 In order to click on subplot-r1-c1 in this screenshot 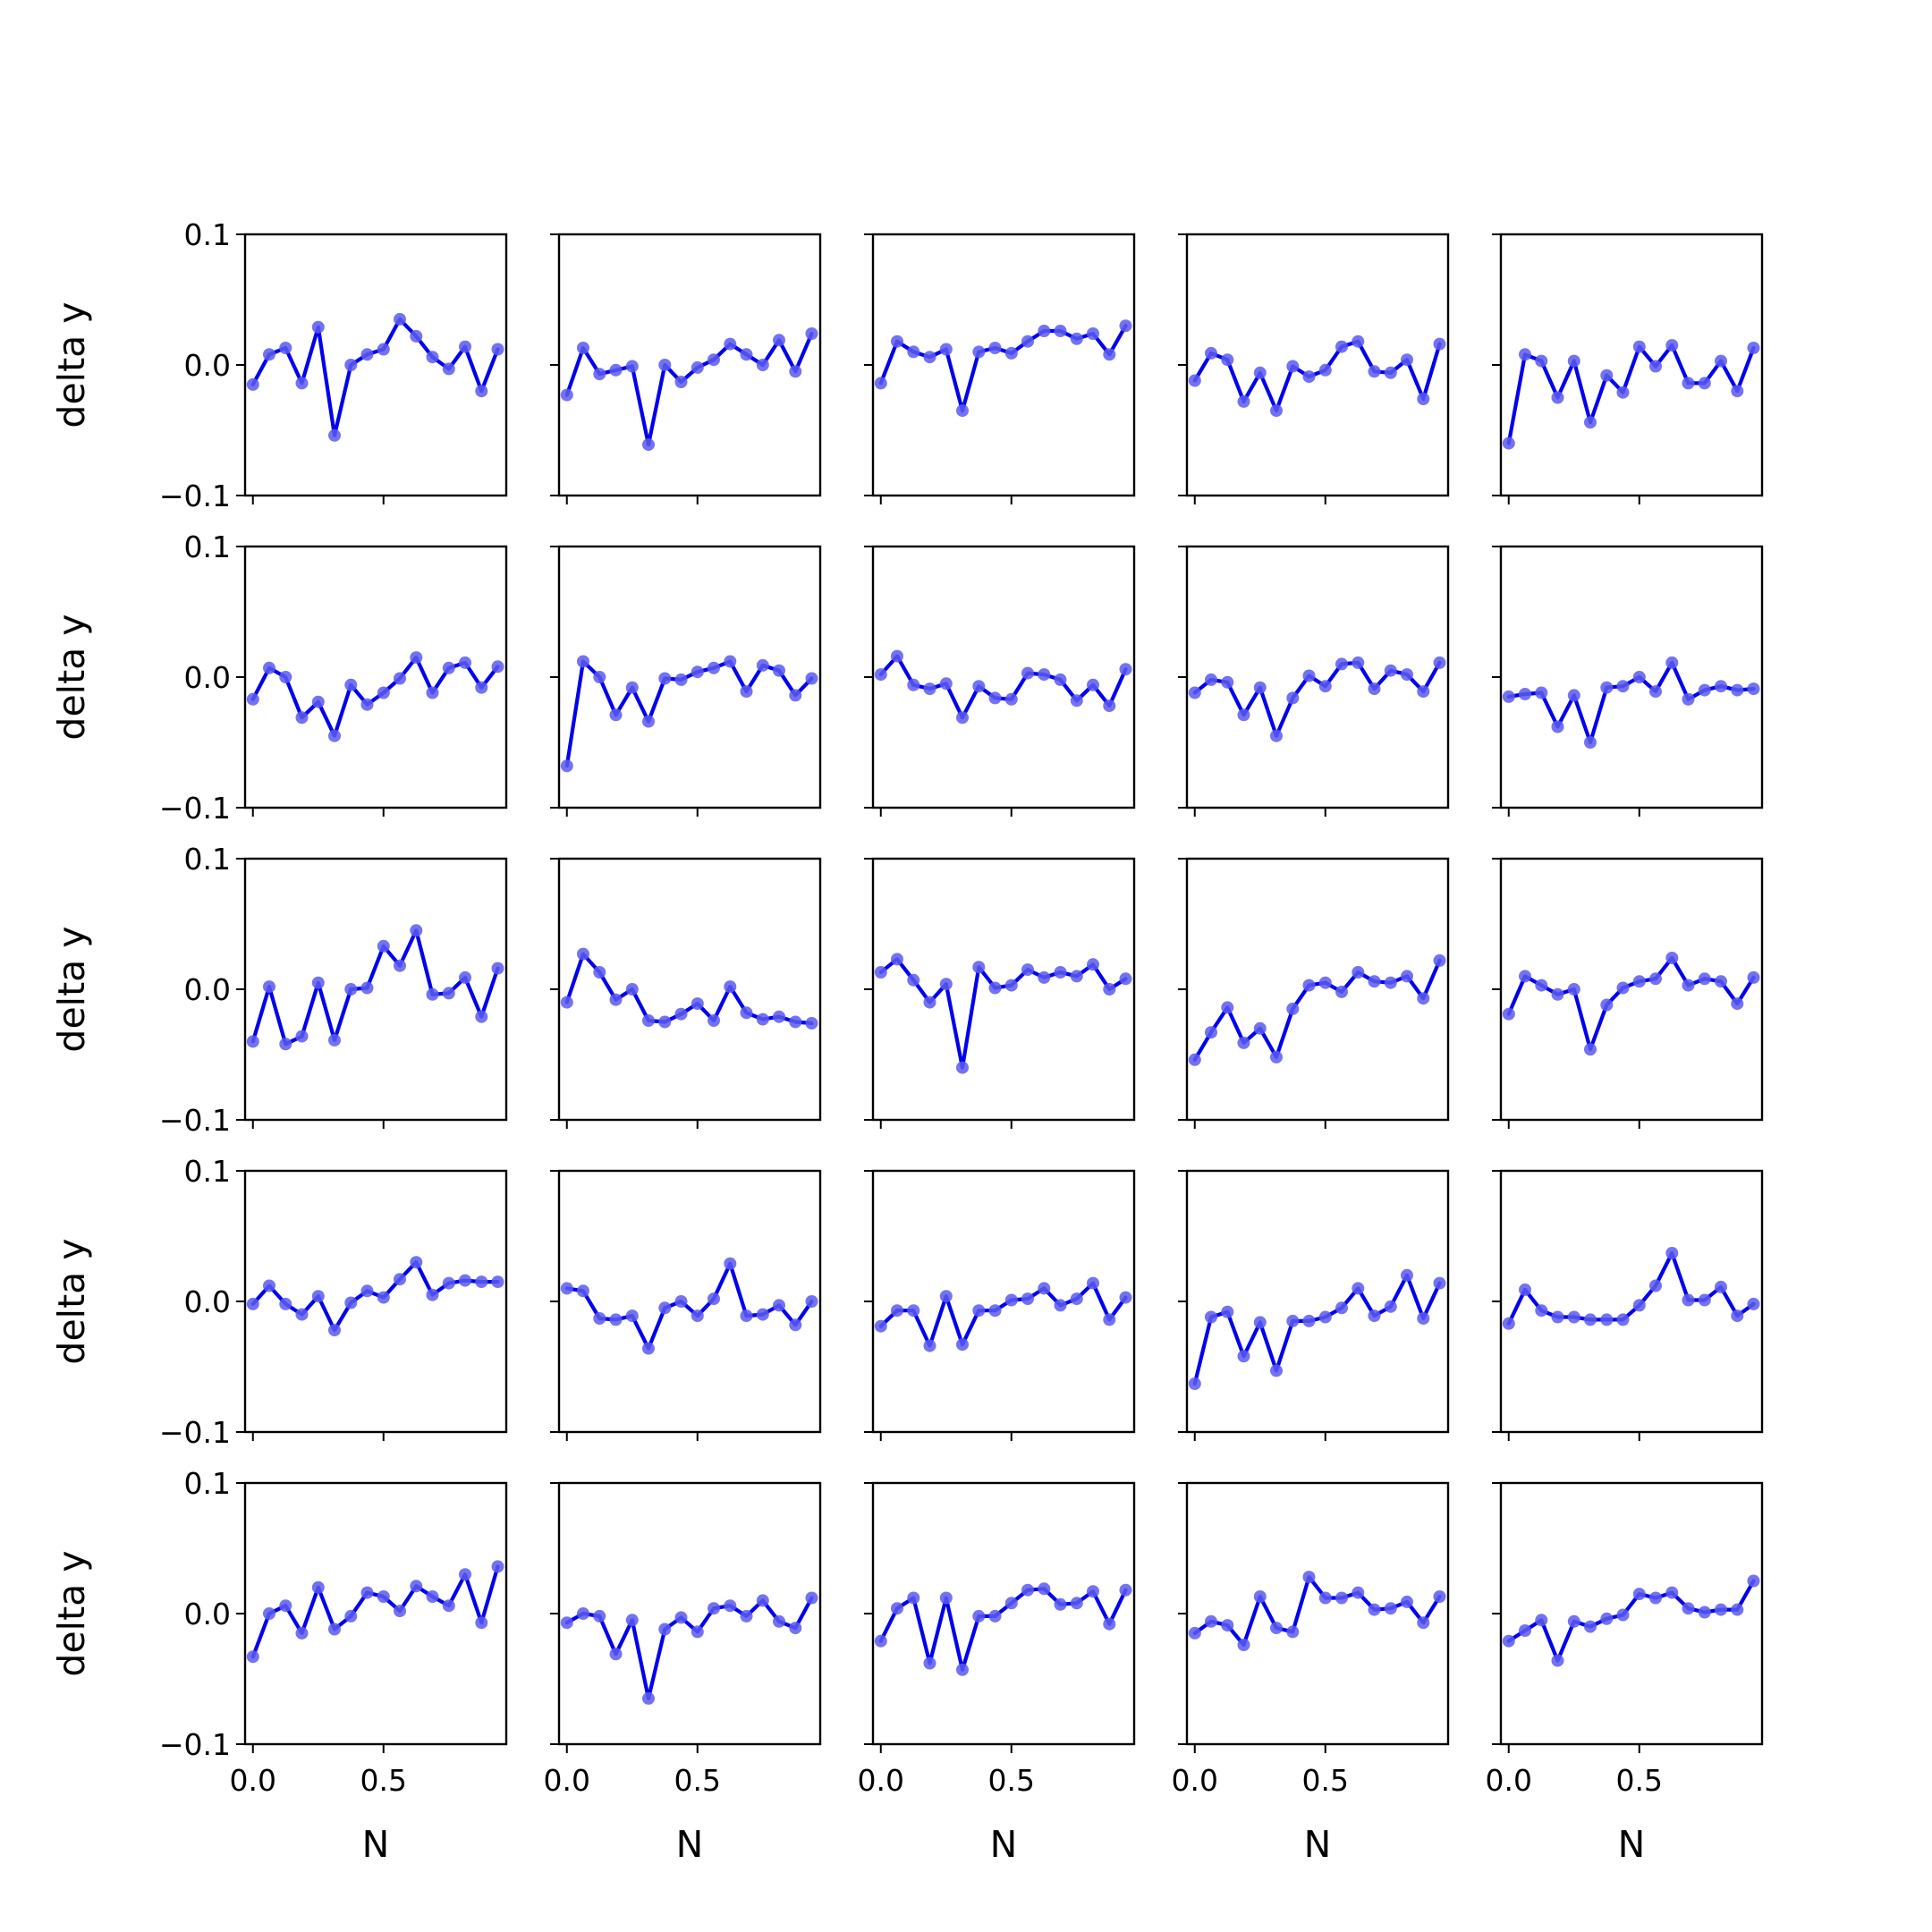, I will do `click(686, 681)`.